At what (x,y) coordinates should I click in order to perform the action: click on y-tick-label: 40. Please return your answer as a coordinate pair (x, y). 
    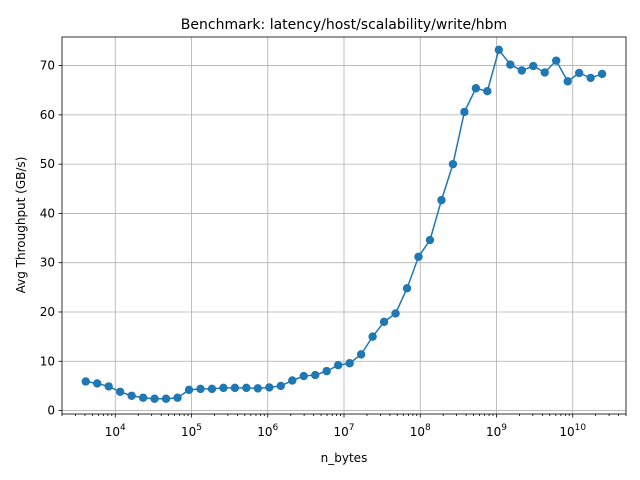
    Looking at the image, I should click on (47, 213).